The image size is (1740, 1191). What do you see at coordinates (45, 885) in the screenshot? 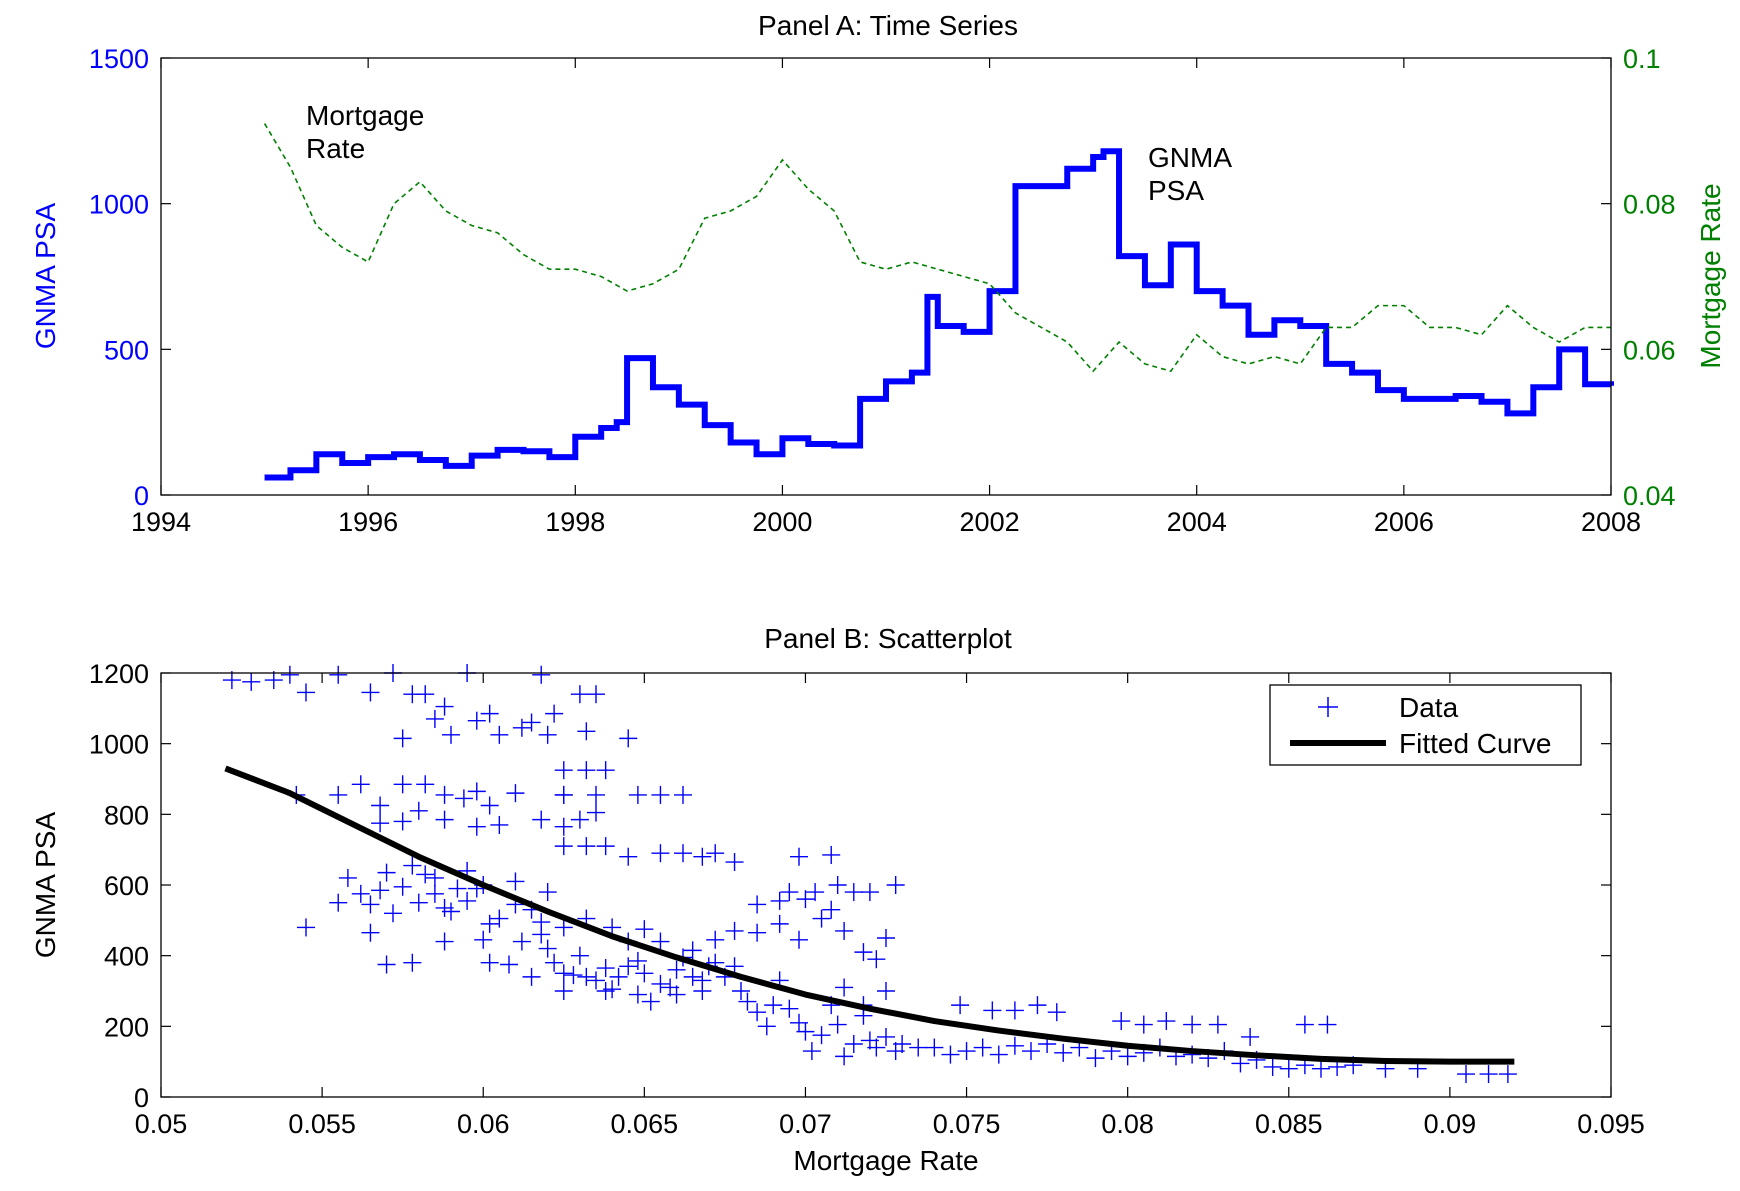
I see `panel-b-ylabel: GNMA PSA` at bounding box center [45, 885].